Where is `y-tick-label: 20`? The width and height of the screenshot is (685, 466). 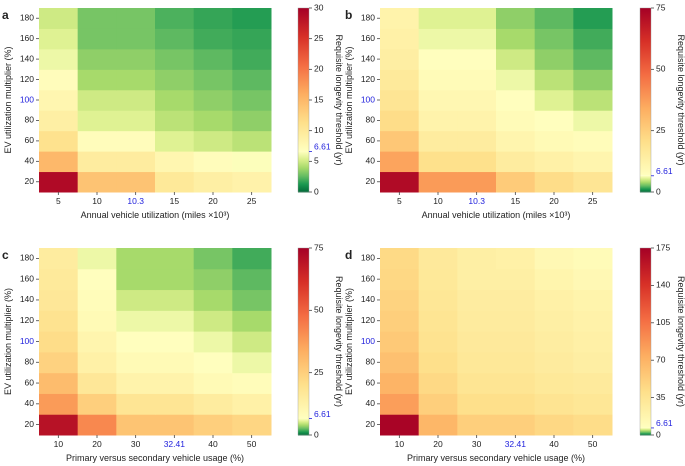 y-tick-label: 20 is located at coordinates (30, 424).